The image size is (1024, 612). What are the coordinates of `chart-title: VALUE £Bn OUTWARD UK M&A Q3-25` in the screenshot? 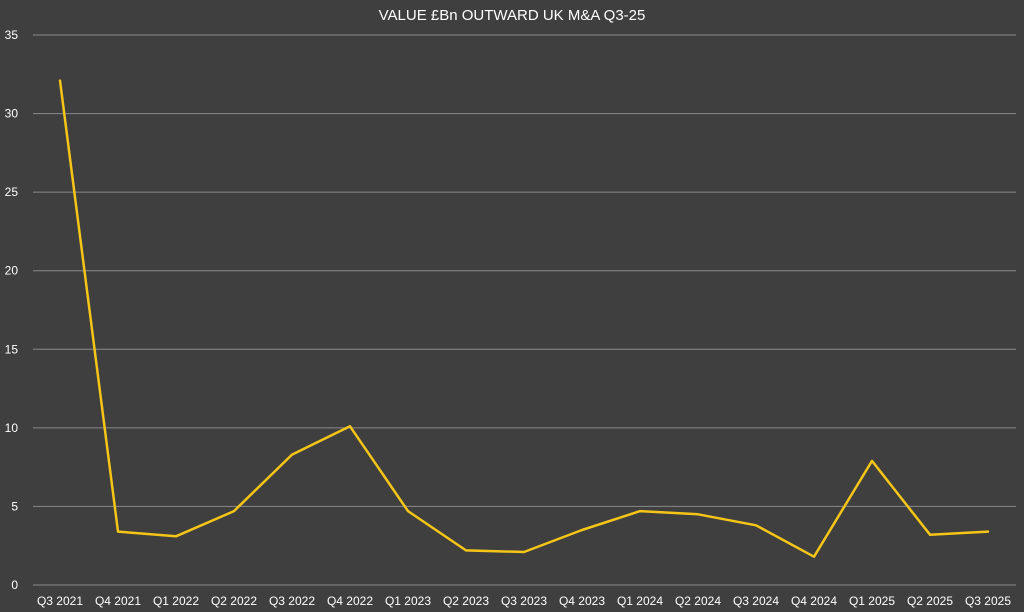 It's located at (512, 15).